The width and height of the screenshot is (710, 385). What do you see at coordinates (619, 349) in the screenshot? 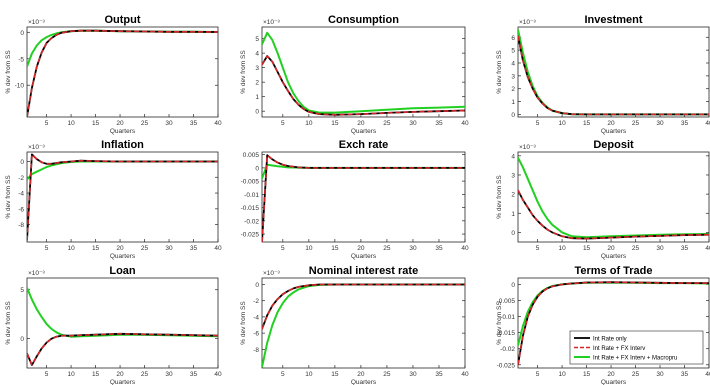
I see `legend-label: Int Rate + FX Interv` at bounding box center [619, 349].